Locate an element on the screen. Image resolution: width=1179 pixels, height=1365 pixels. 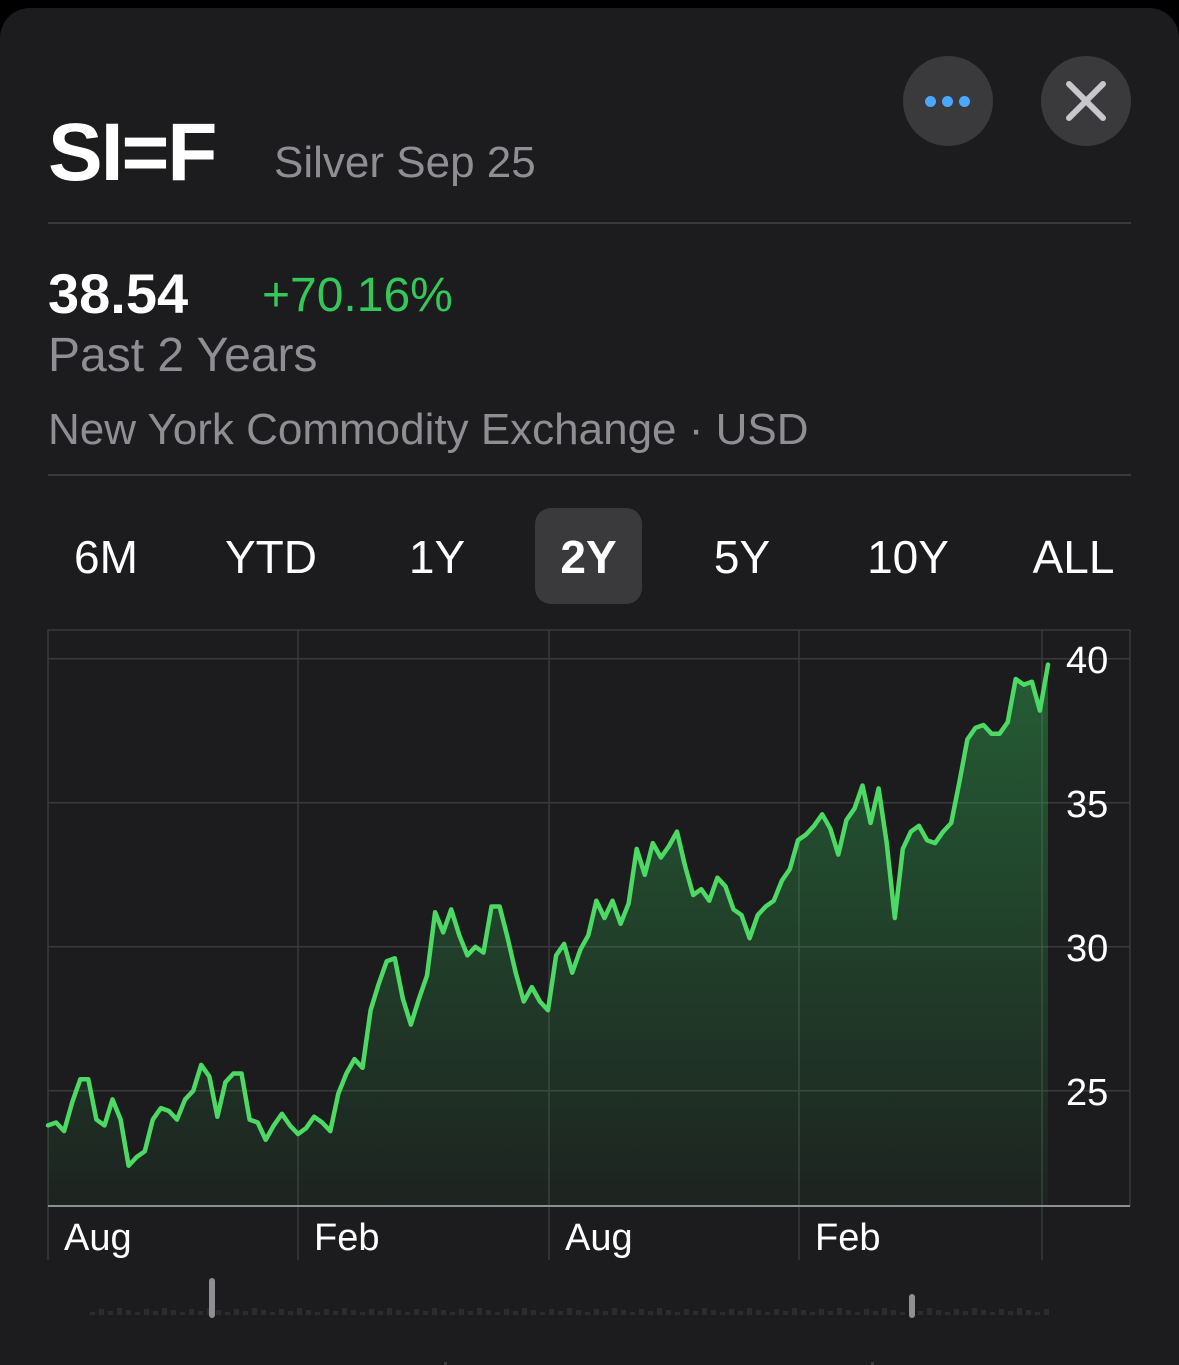
current-price: 38.54 is located at coordinates (118, 293).